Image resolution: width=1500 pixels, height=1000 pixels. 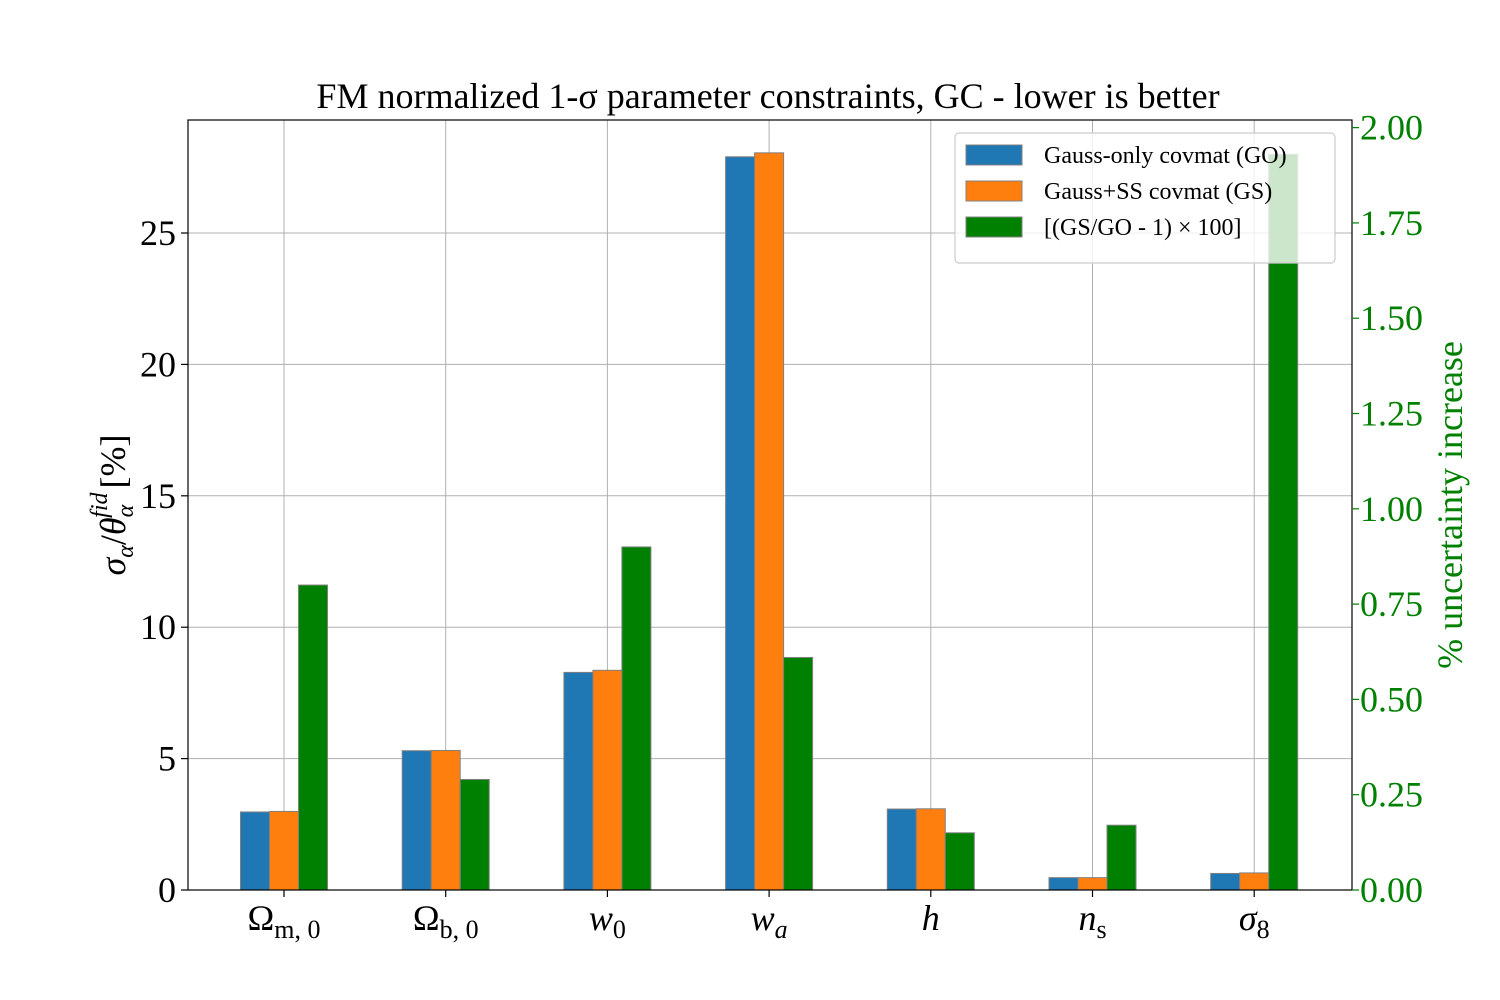 What do you see at coordinates (1254, 921) in the screenshot?
I see `x-tick-label: σ8` at bounding box center [1254, 921].